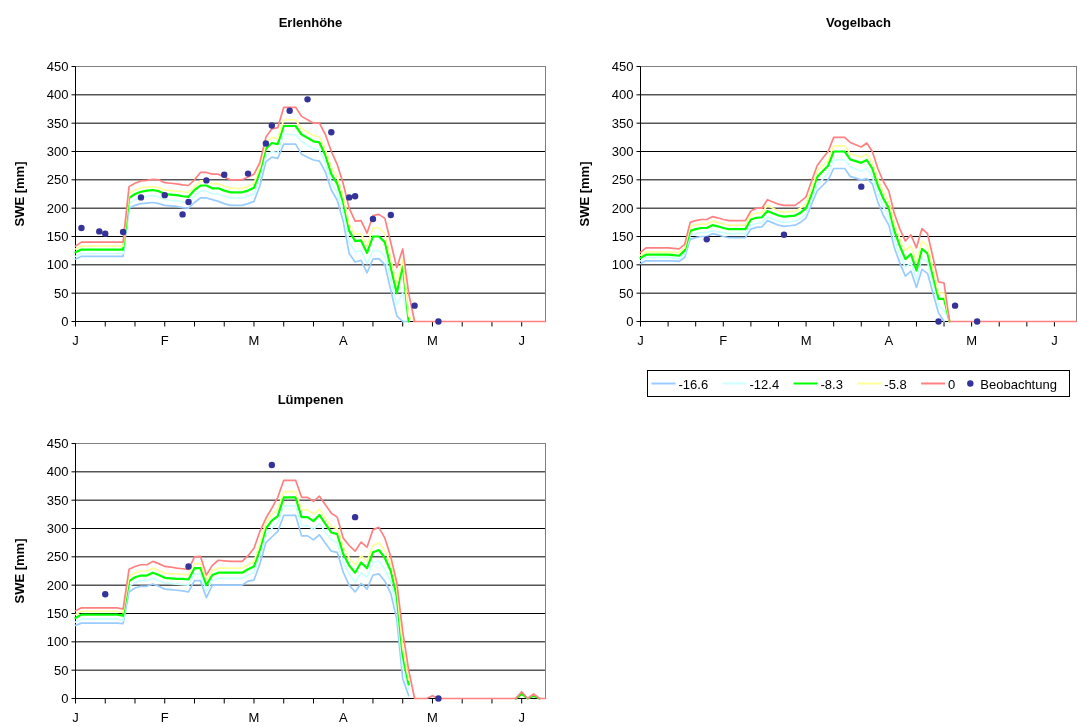  Describe the element at coordinates (895, 384) in the screenshot. I see `legend-label: -5.8` at that location.